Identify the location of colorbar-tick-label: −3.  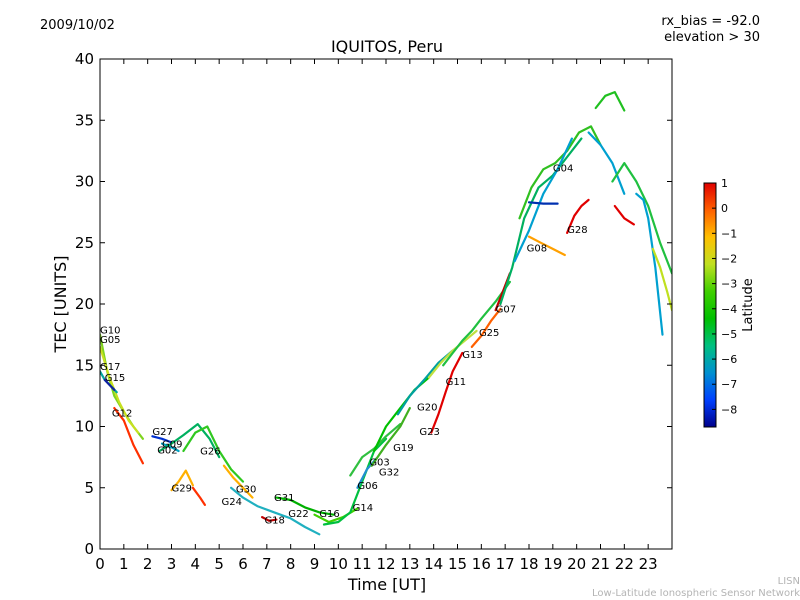
(729, 284).